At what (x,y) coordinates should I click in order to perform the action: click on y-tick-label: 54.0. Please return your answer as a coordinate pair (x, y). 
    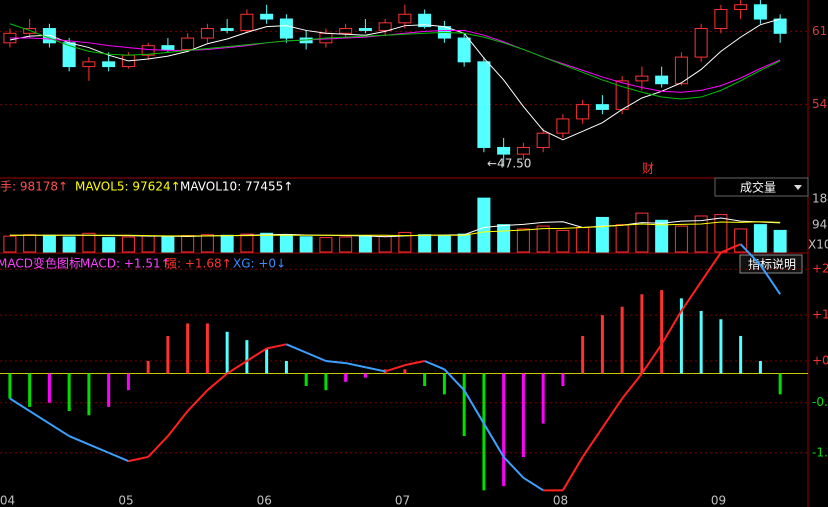
    Looking at the image, I should click on (820, 104).